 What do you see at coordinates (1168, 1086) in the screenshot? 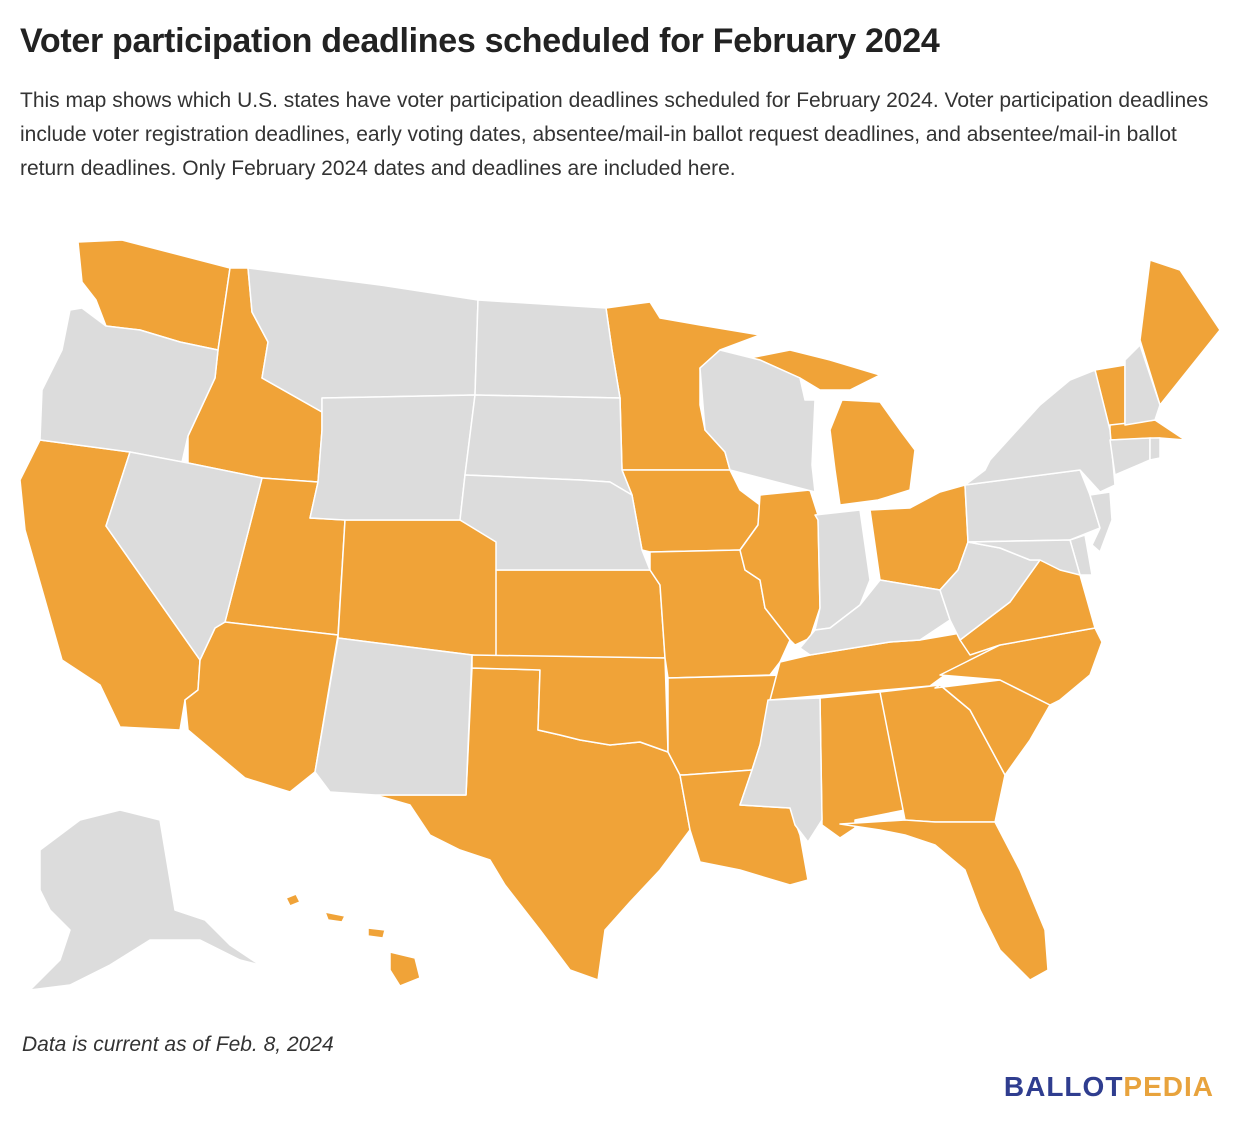
I see `logo-pedia: PEDIA` at bounding box center [1168, 1086].